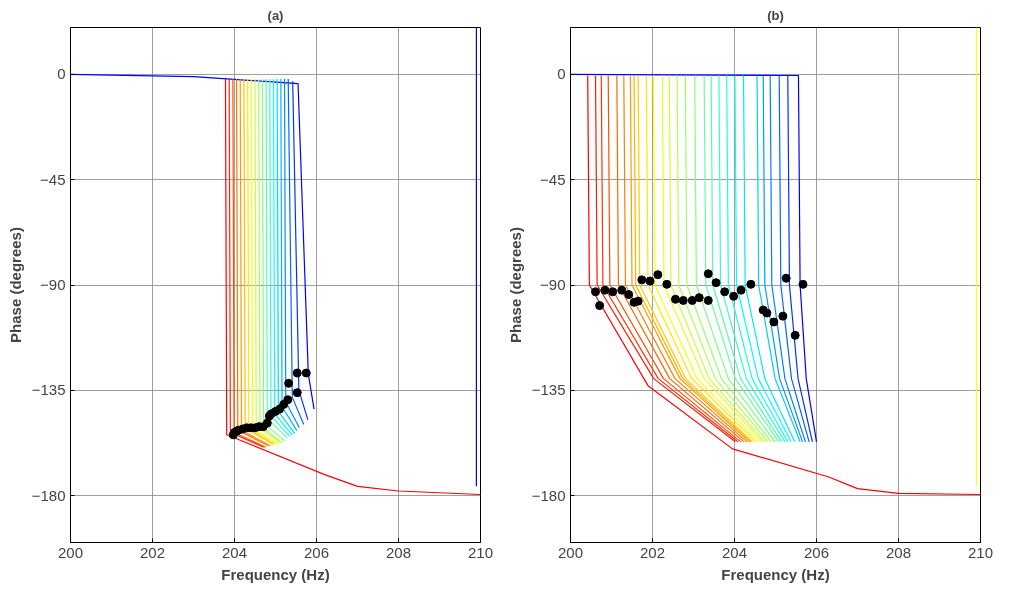 The image size is (1010, 595). I want to click on chart-title: (b), so click(775, 15).